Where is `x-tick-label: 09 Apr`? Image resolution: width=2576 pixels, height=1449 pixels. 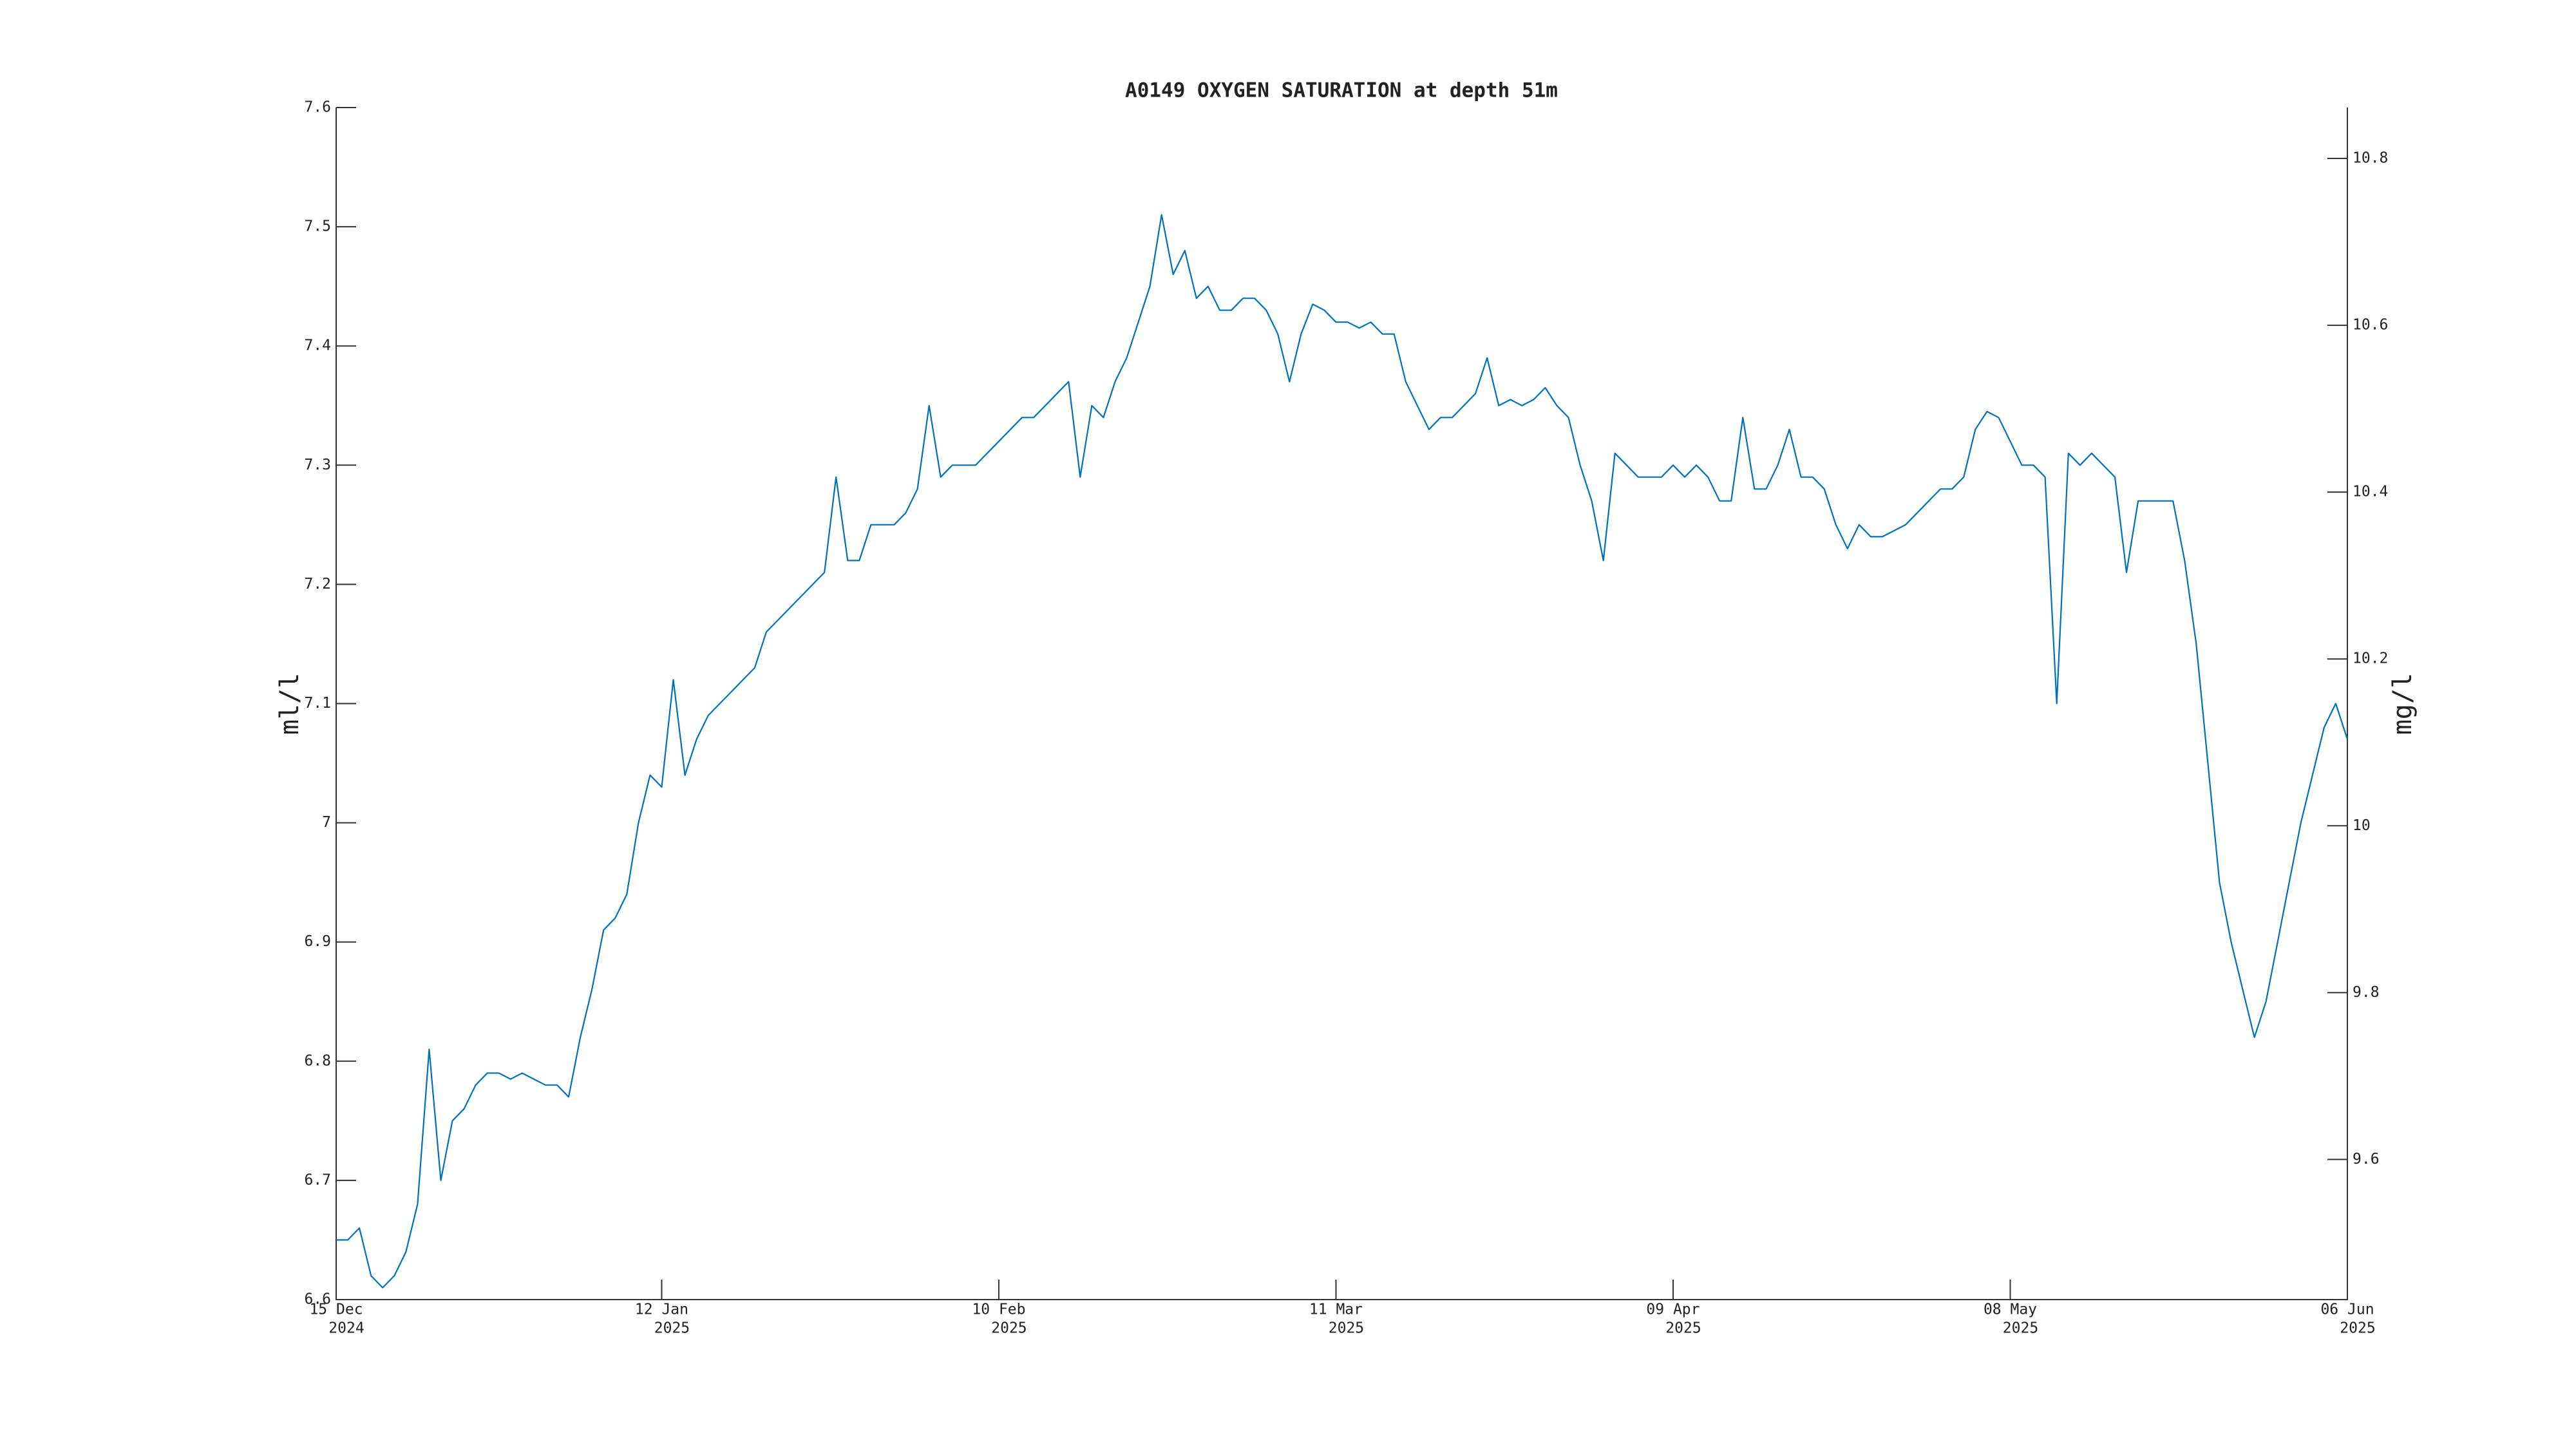 x-tick-label: 09 Apr is located at coordinates (1673, 1310).